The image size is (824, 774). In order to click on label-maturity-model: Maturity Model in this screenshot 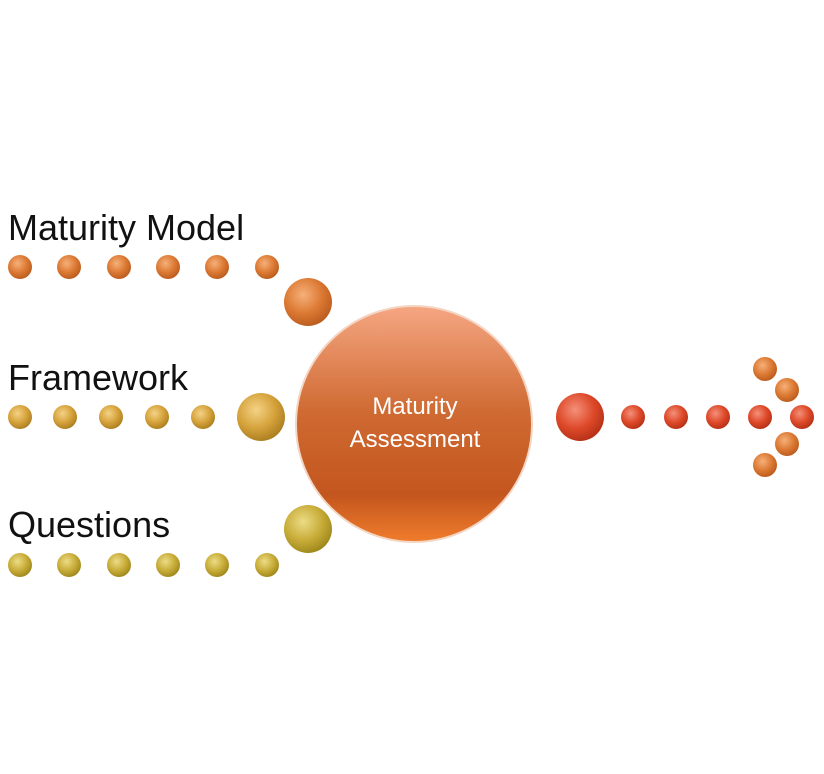, I will do `click(126, 227)`.